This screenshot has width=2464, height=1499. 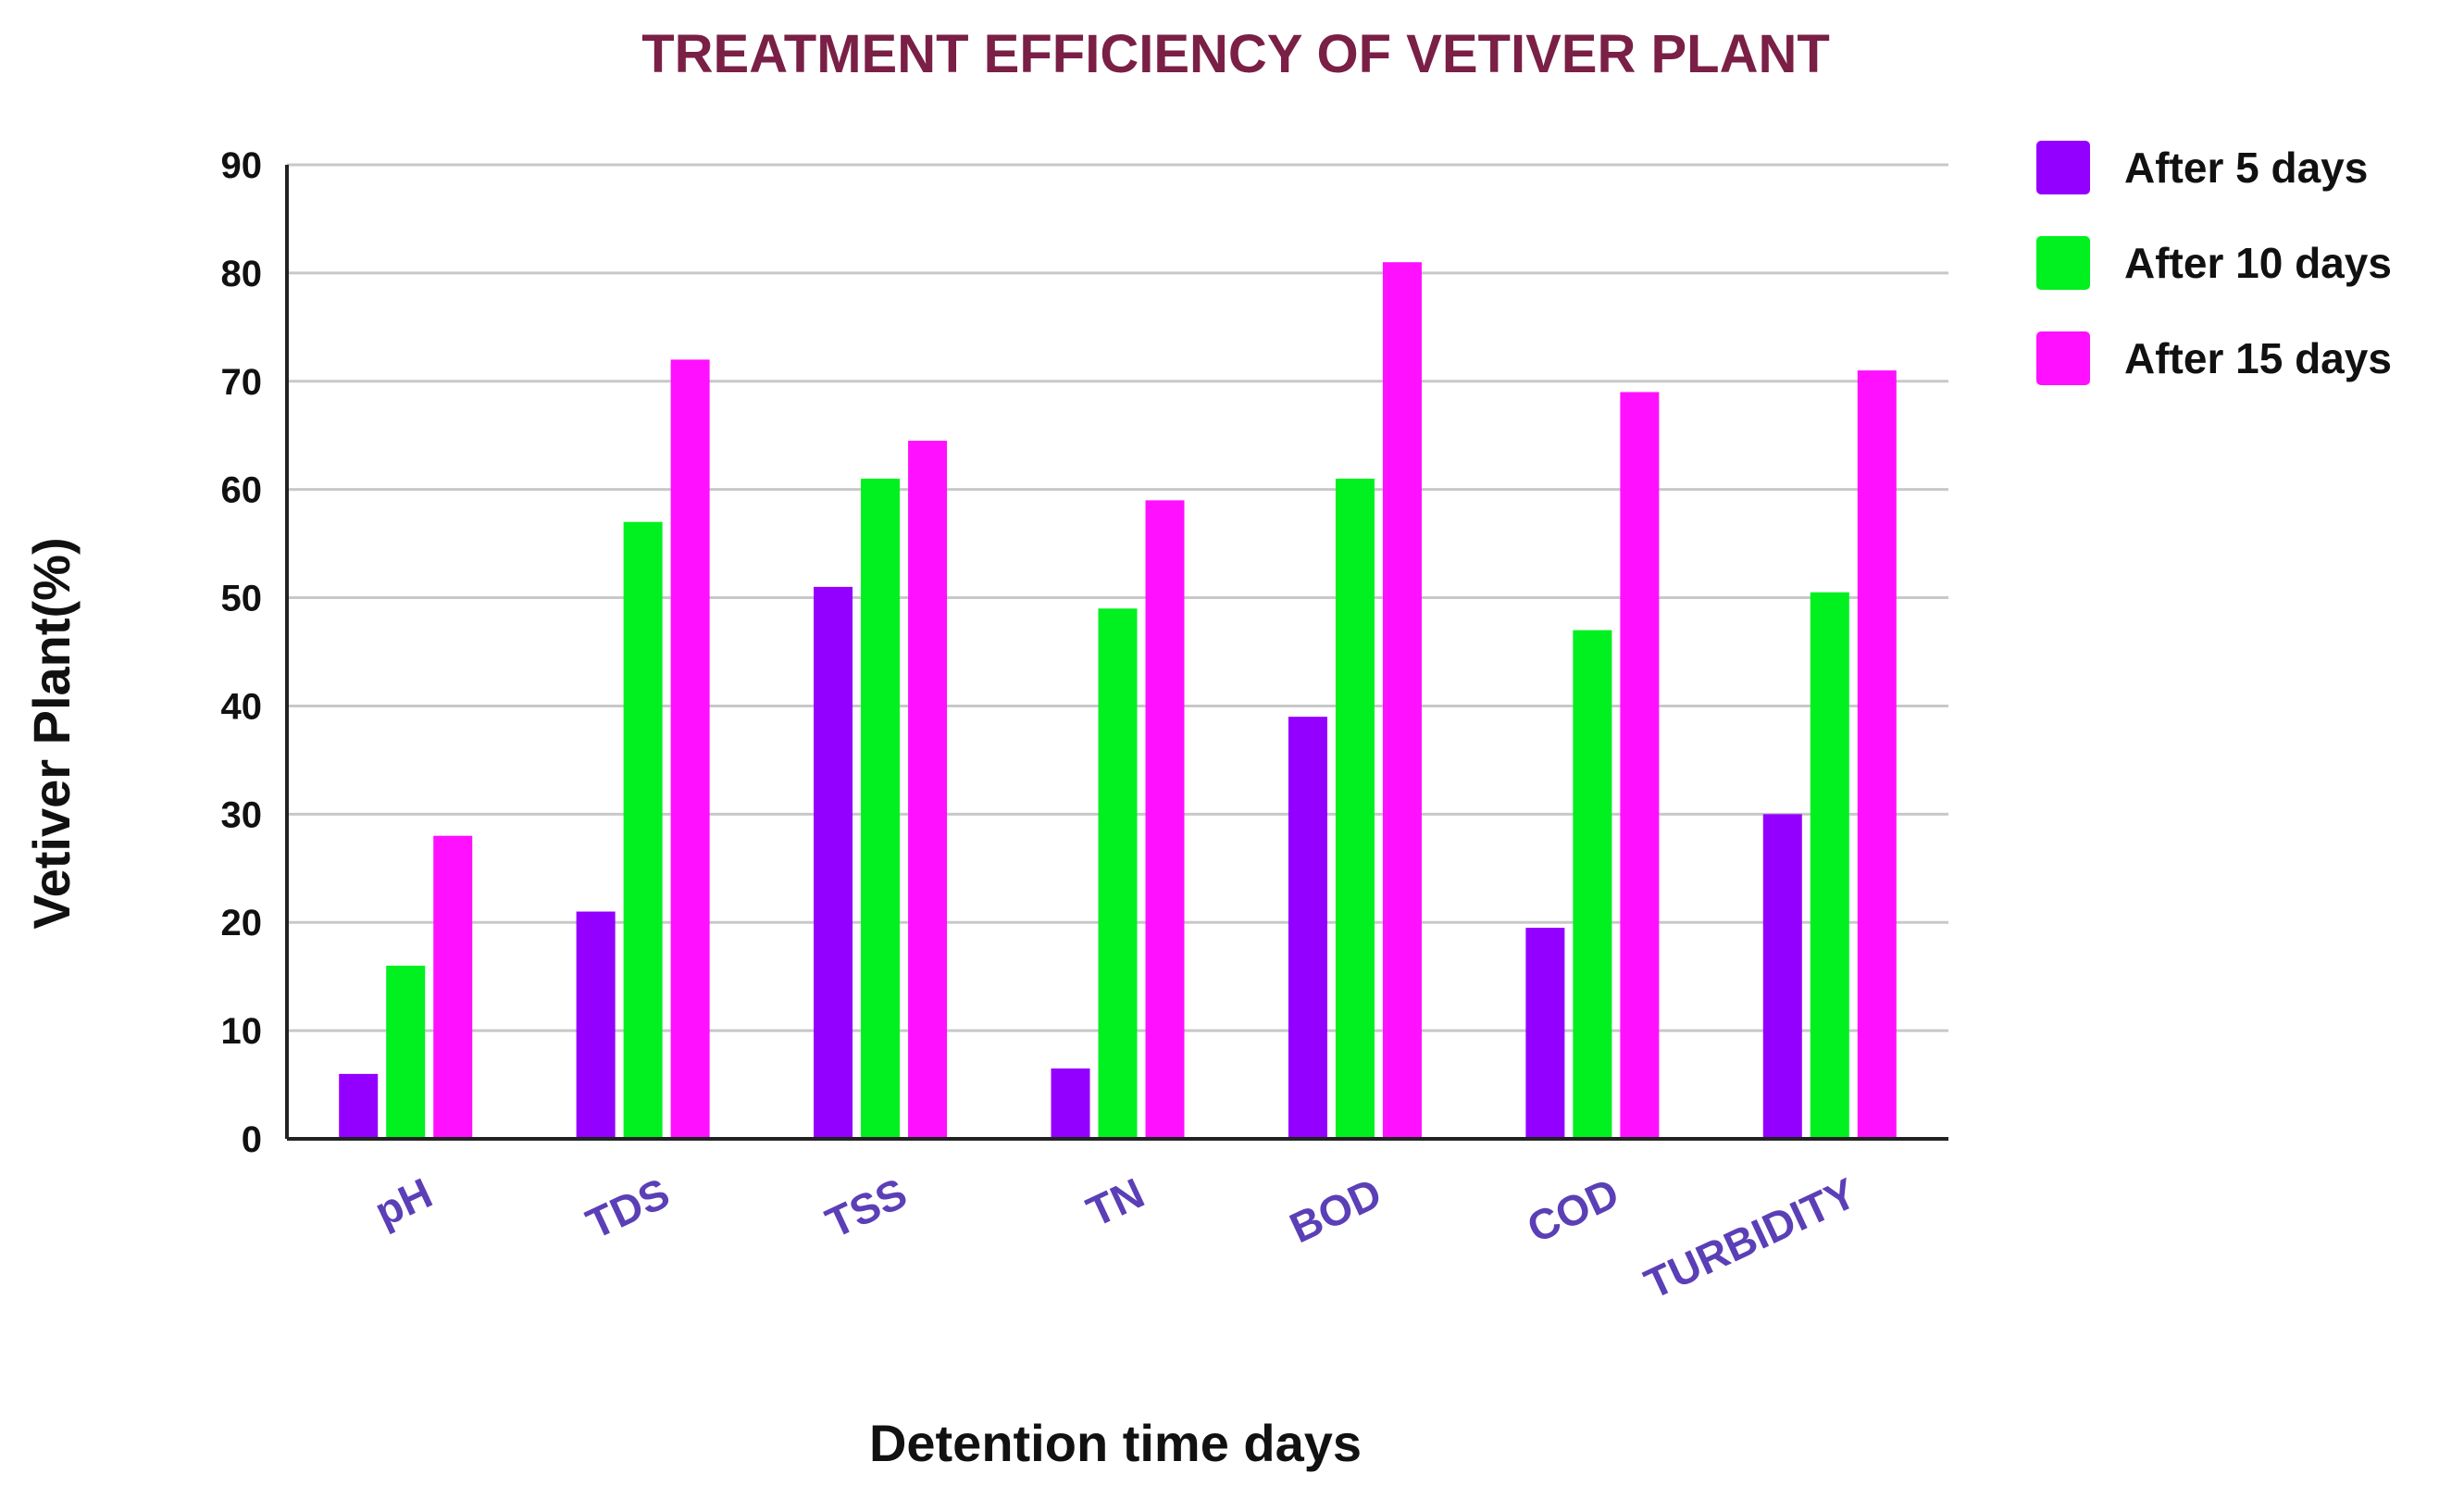 I want to click on y-tick-label: 0, so click(x=252, y=1139).